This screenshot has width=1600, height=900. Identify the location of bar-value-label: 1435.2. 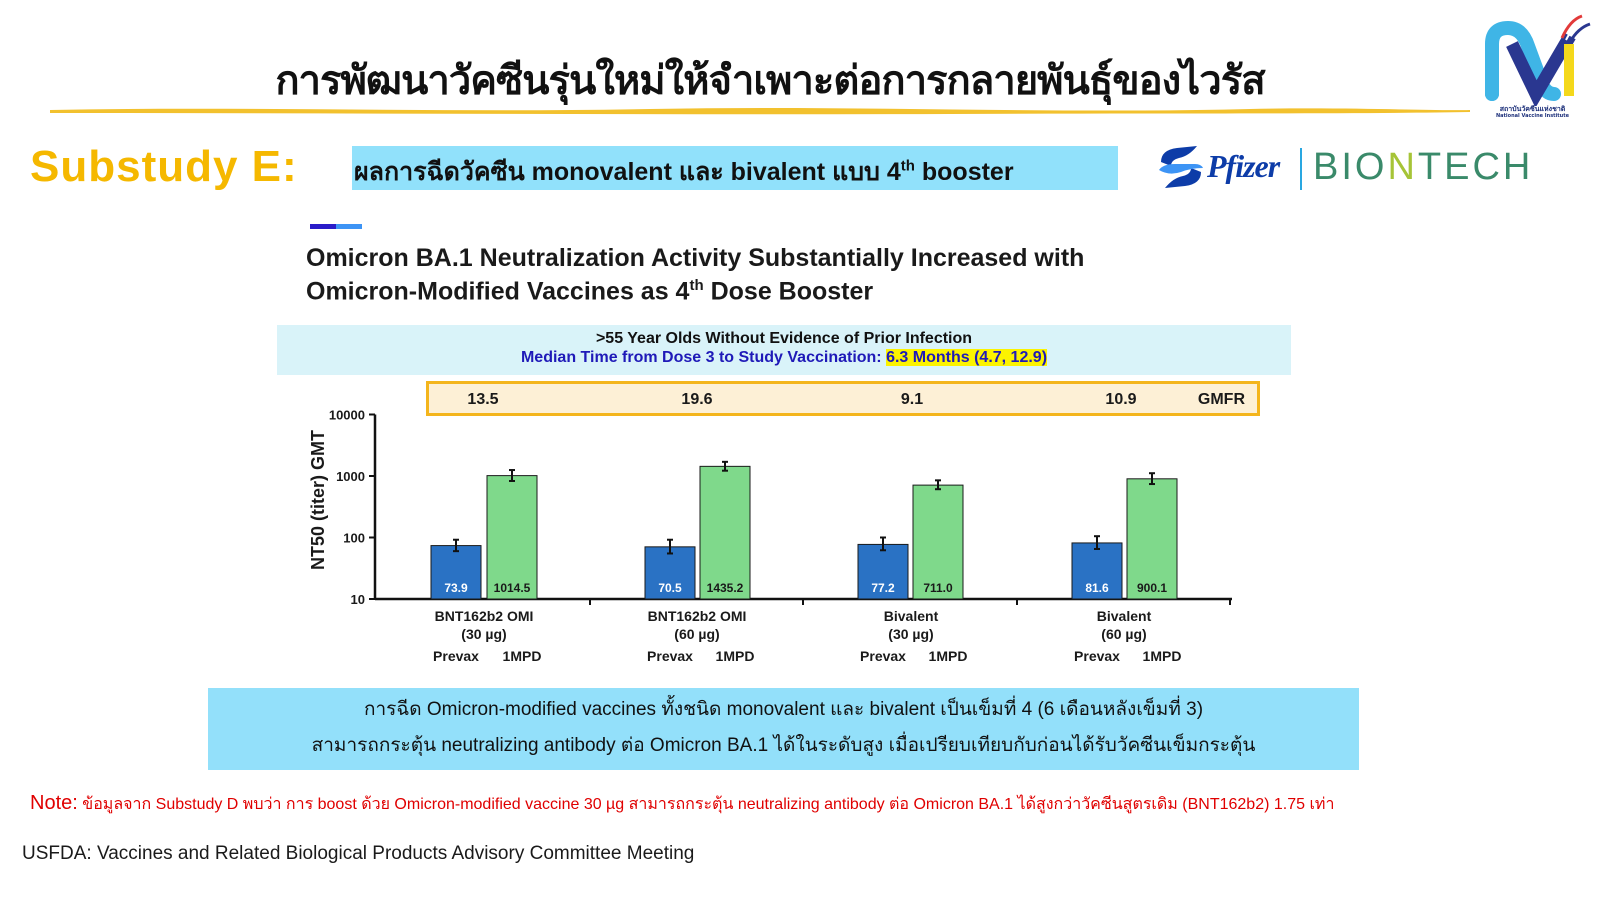
(725, 588).